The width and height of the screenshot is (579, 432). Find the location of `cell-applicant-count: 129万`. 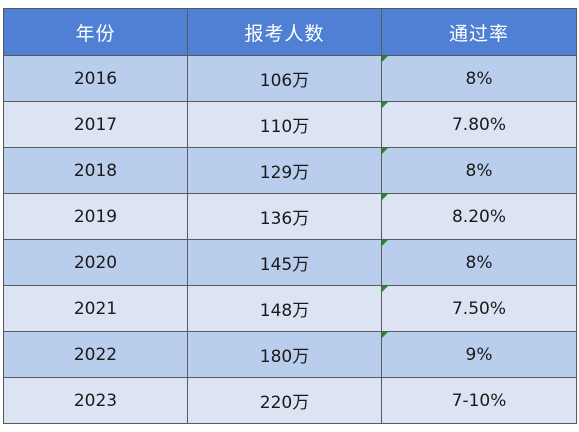

cell-applicant-count: 129万 is located at coordinates (284, 170).